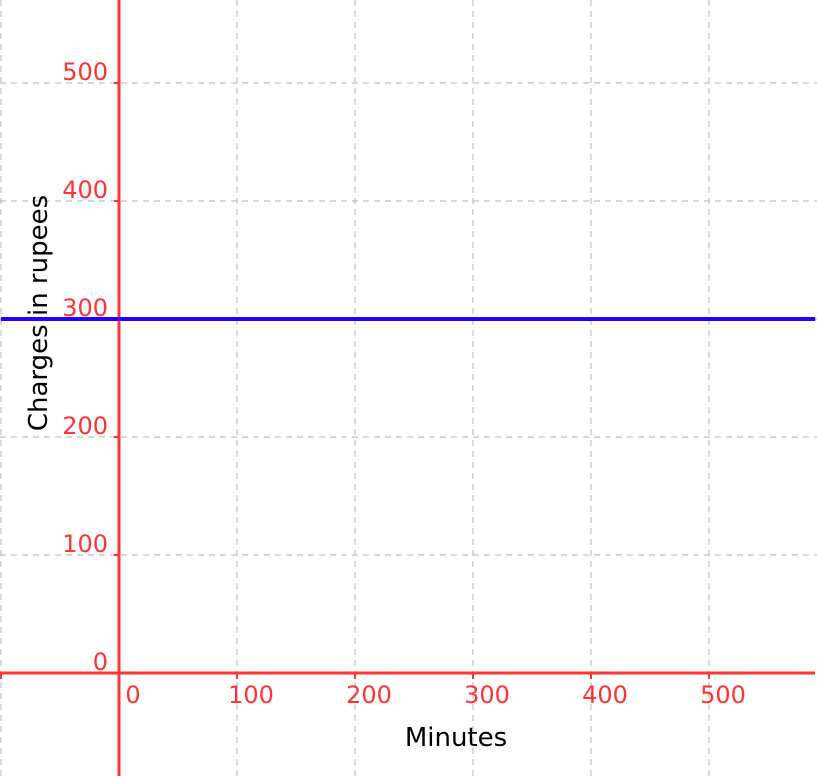  Describe the element at coordinates (85, 308) in the screenshot. I see `y-tick-label: 300` at that location.